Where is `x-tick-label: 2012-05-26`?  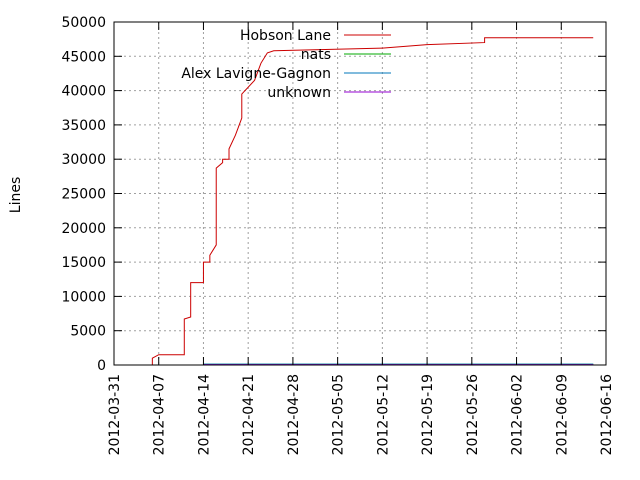
x-tick-label: 2012-05-26 is located at coordinates (473, 414).